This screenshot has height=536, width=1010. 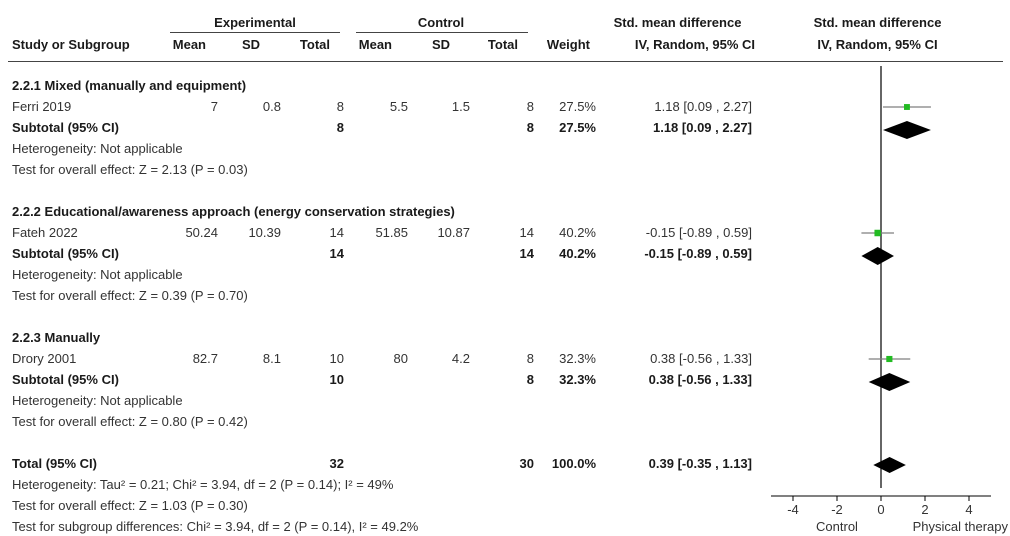 I want to click on ctl-sd: 10.87, so click(x=453, y=232).